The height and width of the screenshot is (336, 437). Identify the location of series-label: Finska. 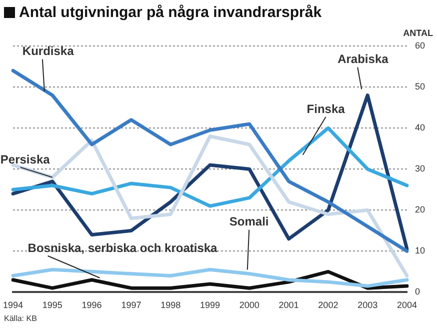
(326, 109).